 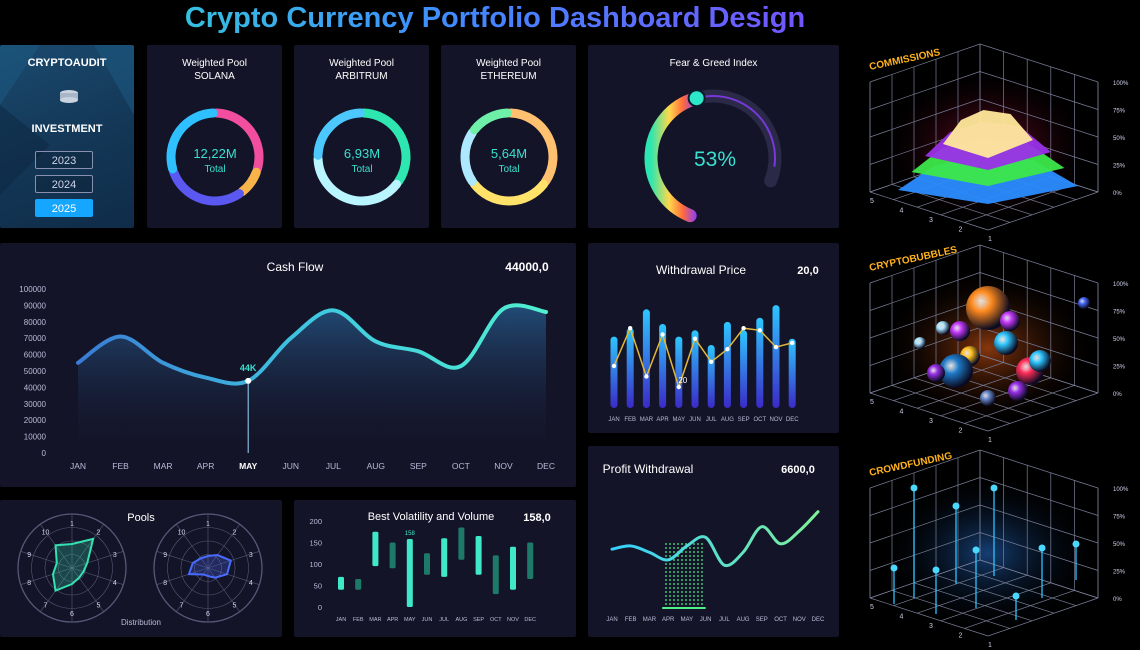 What do you see at coordinates (696, 98) in the screenshot?
I see `gauge-knob` at bounding box center [696, 98].